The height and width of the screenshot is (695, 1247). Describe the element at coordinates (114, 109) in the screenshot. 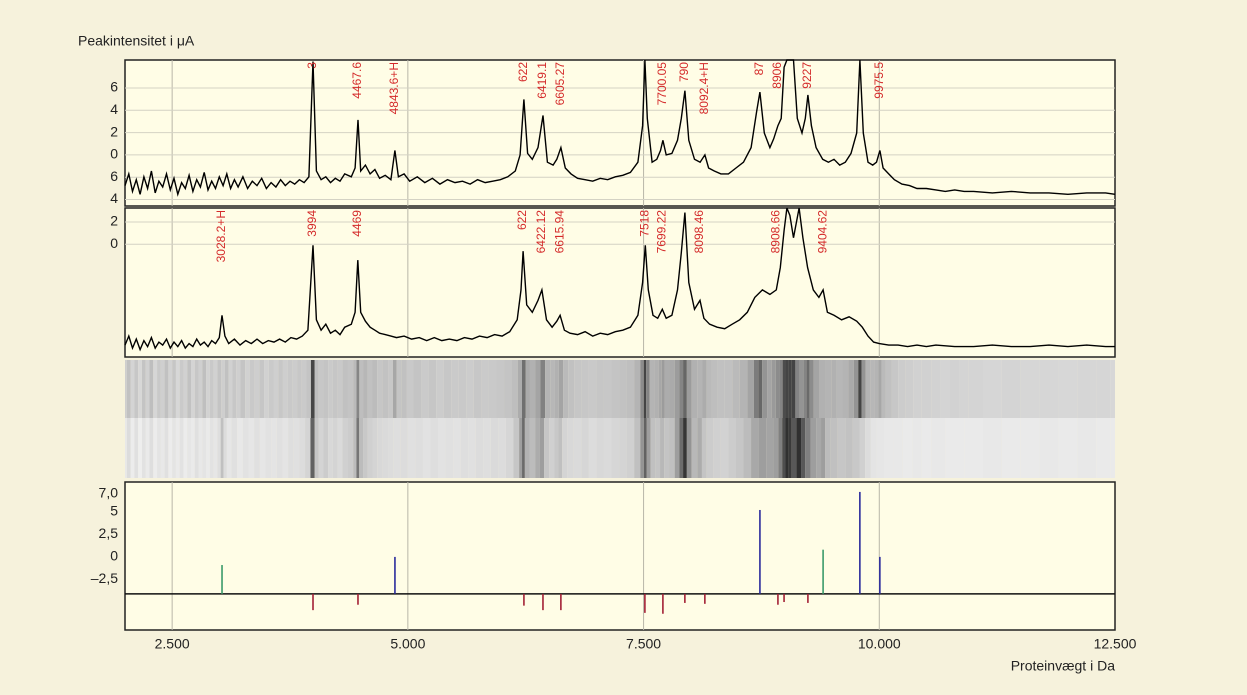

I see `y-tick-label: 4` at that location.